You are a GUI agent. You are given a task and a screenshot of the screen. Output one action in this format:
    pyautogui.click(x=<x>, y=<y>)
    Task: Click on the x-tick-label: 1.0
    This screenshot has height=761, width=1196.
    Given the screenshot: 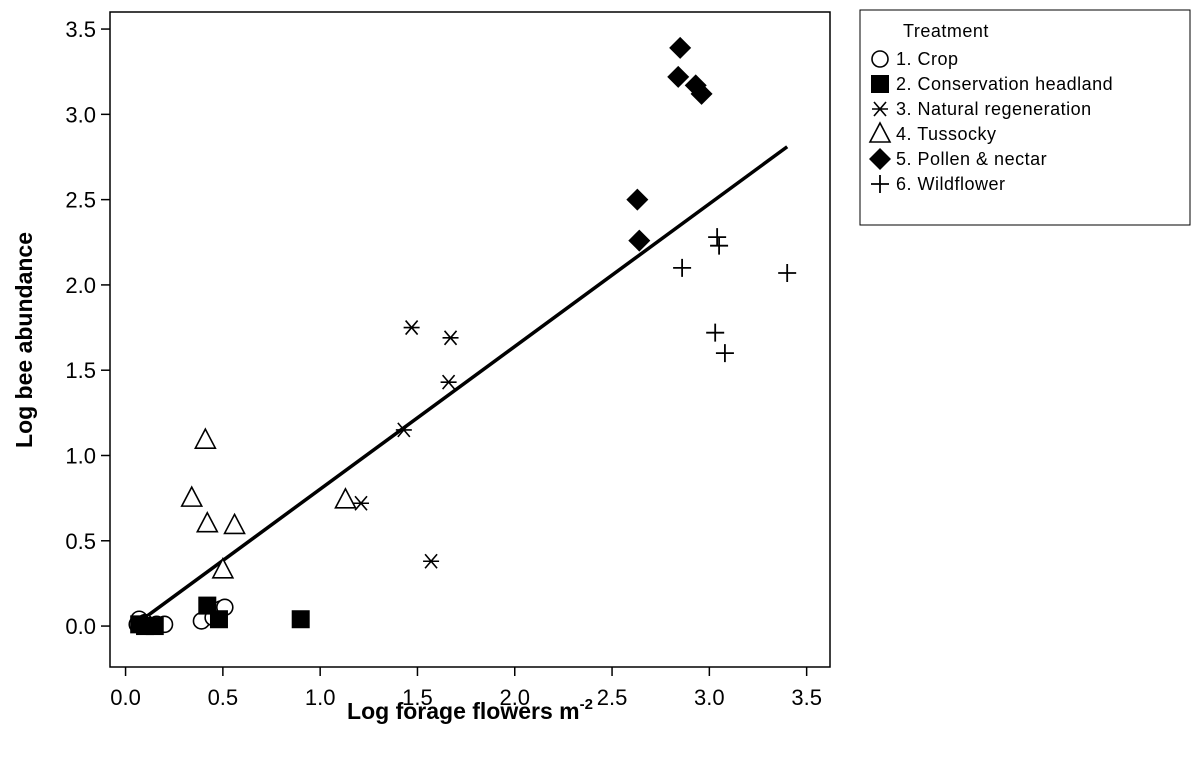 What is the action you would take?
    pyautogui.click(x=320, y=697)
    